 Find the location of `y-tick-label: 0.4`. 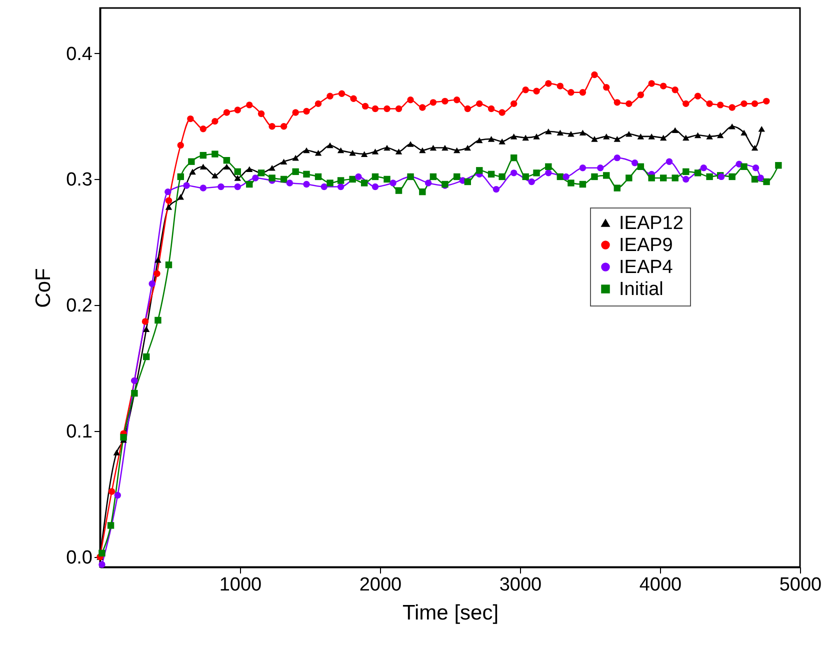

y-tick-label: 0.4 is located at coordinates (79, 54).